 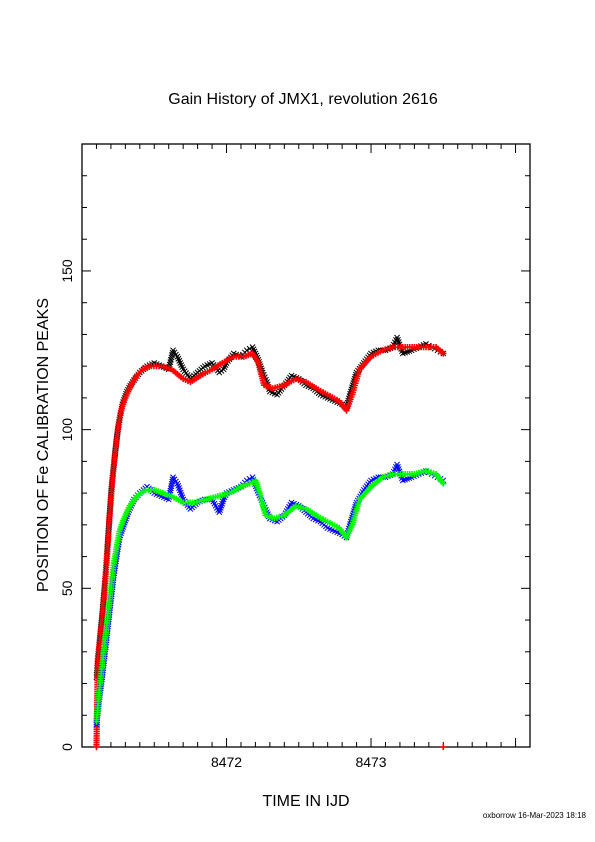 I want to click on y-tick-label: 0, so click(x=67, y=747).